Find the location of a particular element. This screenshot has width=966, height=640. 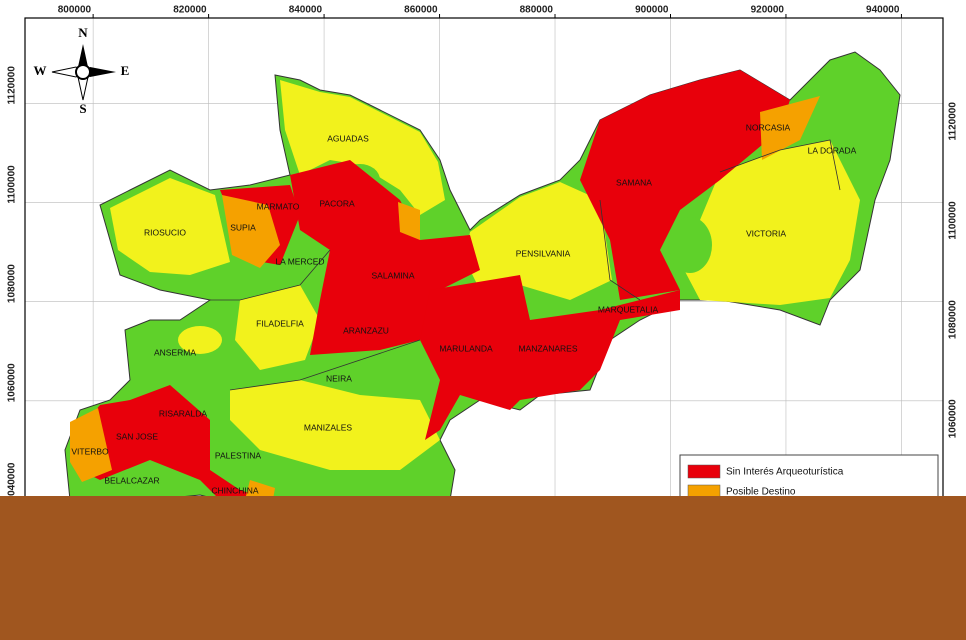

municipality-label: SUPIA is located at coordinates (243, 227).